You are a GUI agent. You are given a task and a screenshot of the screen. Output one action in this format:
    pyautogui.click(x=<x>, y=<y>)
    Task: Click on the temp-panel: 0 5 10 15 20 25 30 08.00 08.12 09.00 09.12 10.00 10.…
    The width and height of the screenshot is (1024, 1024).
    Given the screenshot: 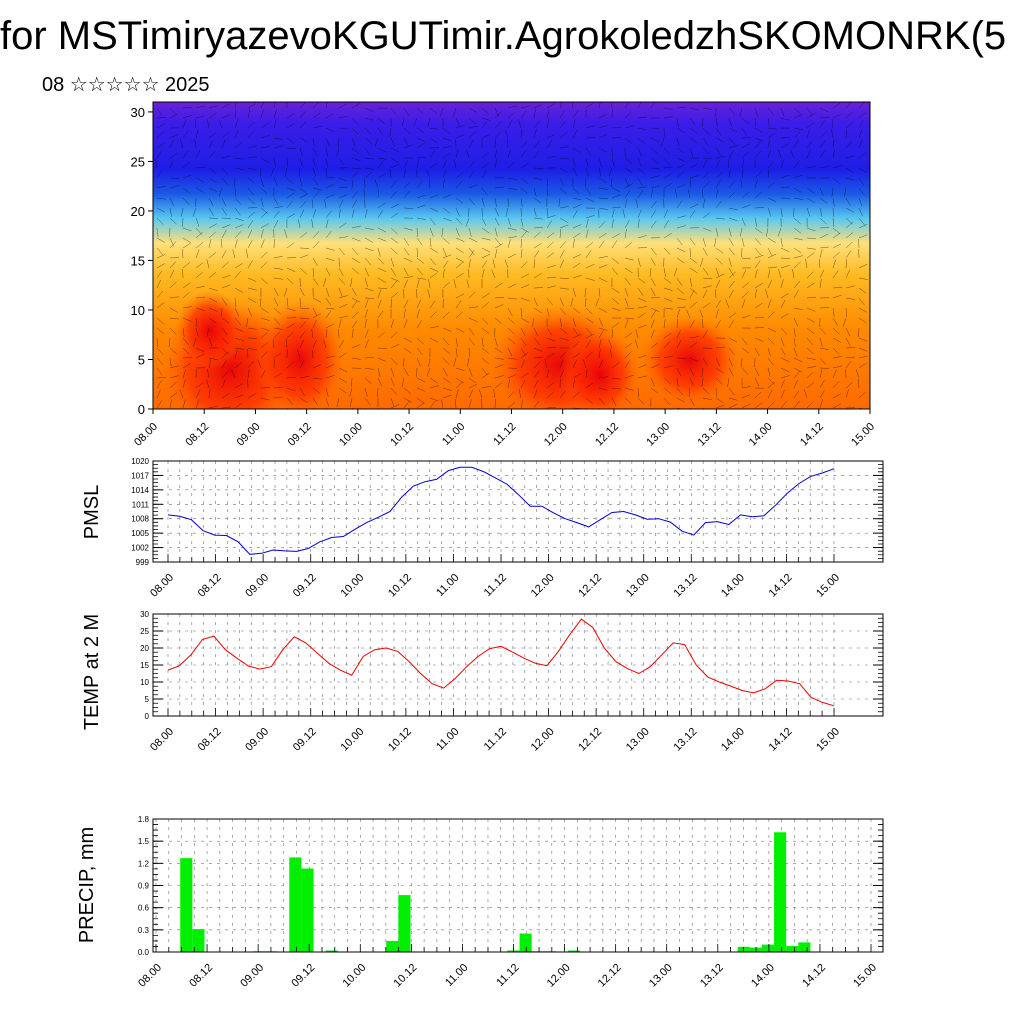 What is the action you would take?
    pyautogui.click(x=482, y=682)
    